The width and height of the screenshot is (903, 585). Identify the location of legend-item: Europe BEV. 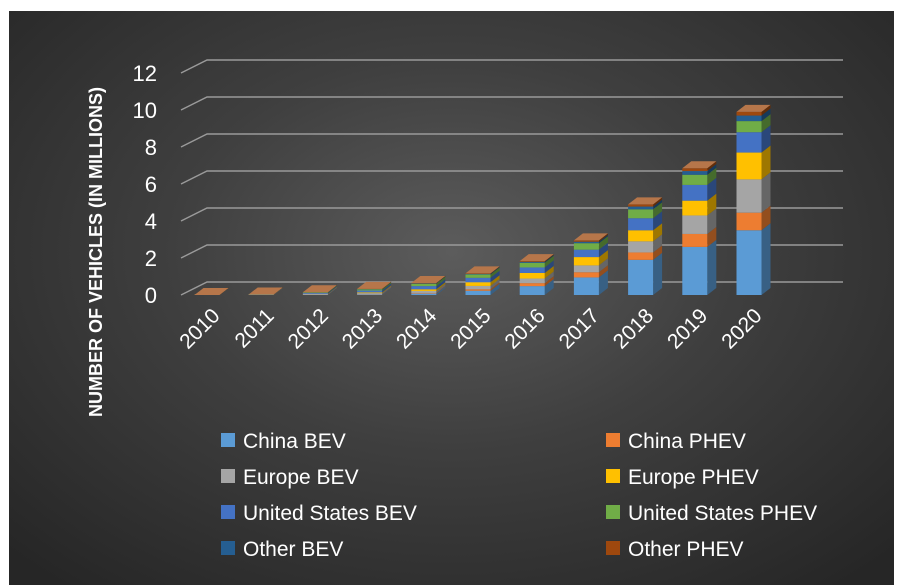
(290, 477).